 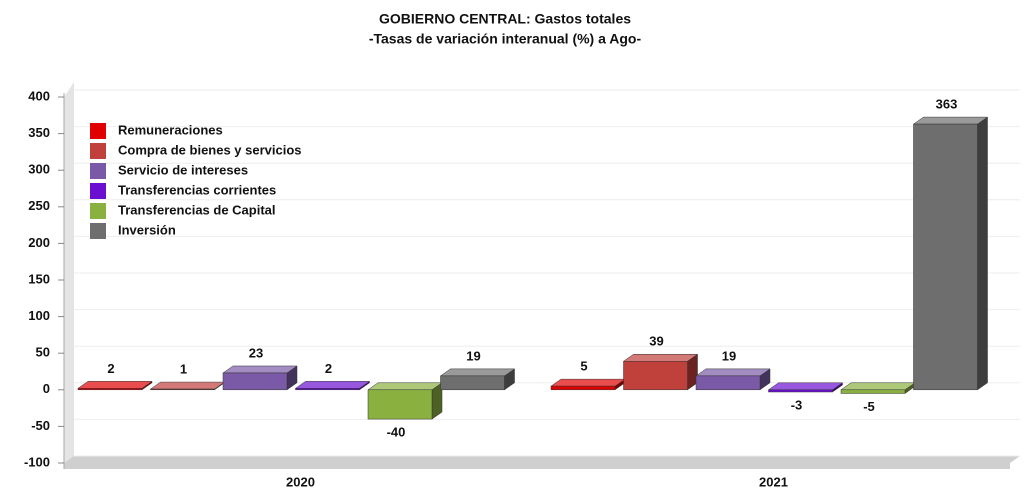 What do you see at coordinates (300, 481) in the screenshot?
I see `x-tick-label: 2020` at bounding box center [300, 481].